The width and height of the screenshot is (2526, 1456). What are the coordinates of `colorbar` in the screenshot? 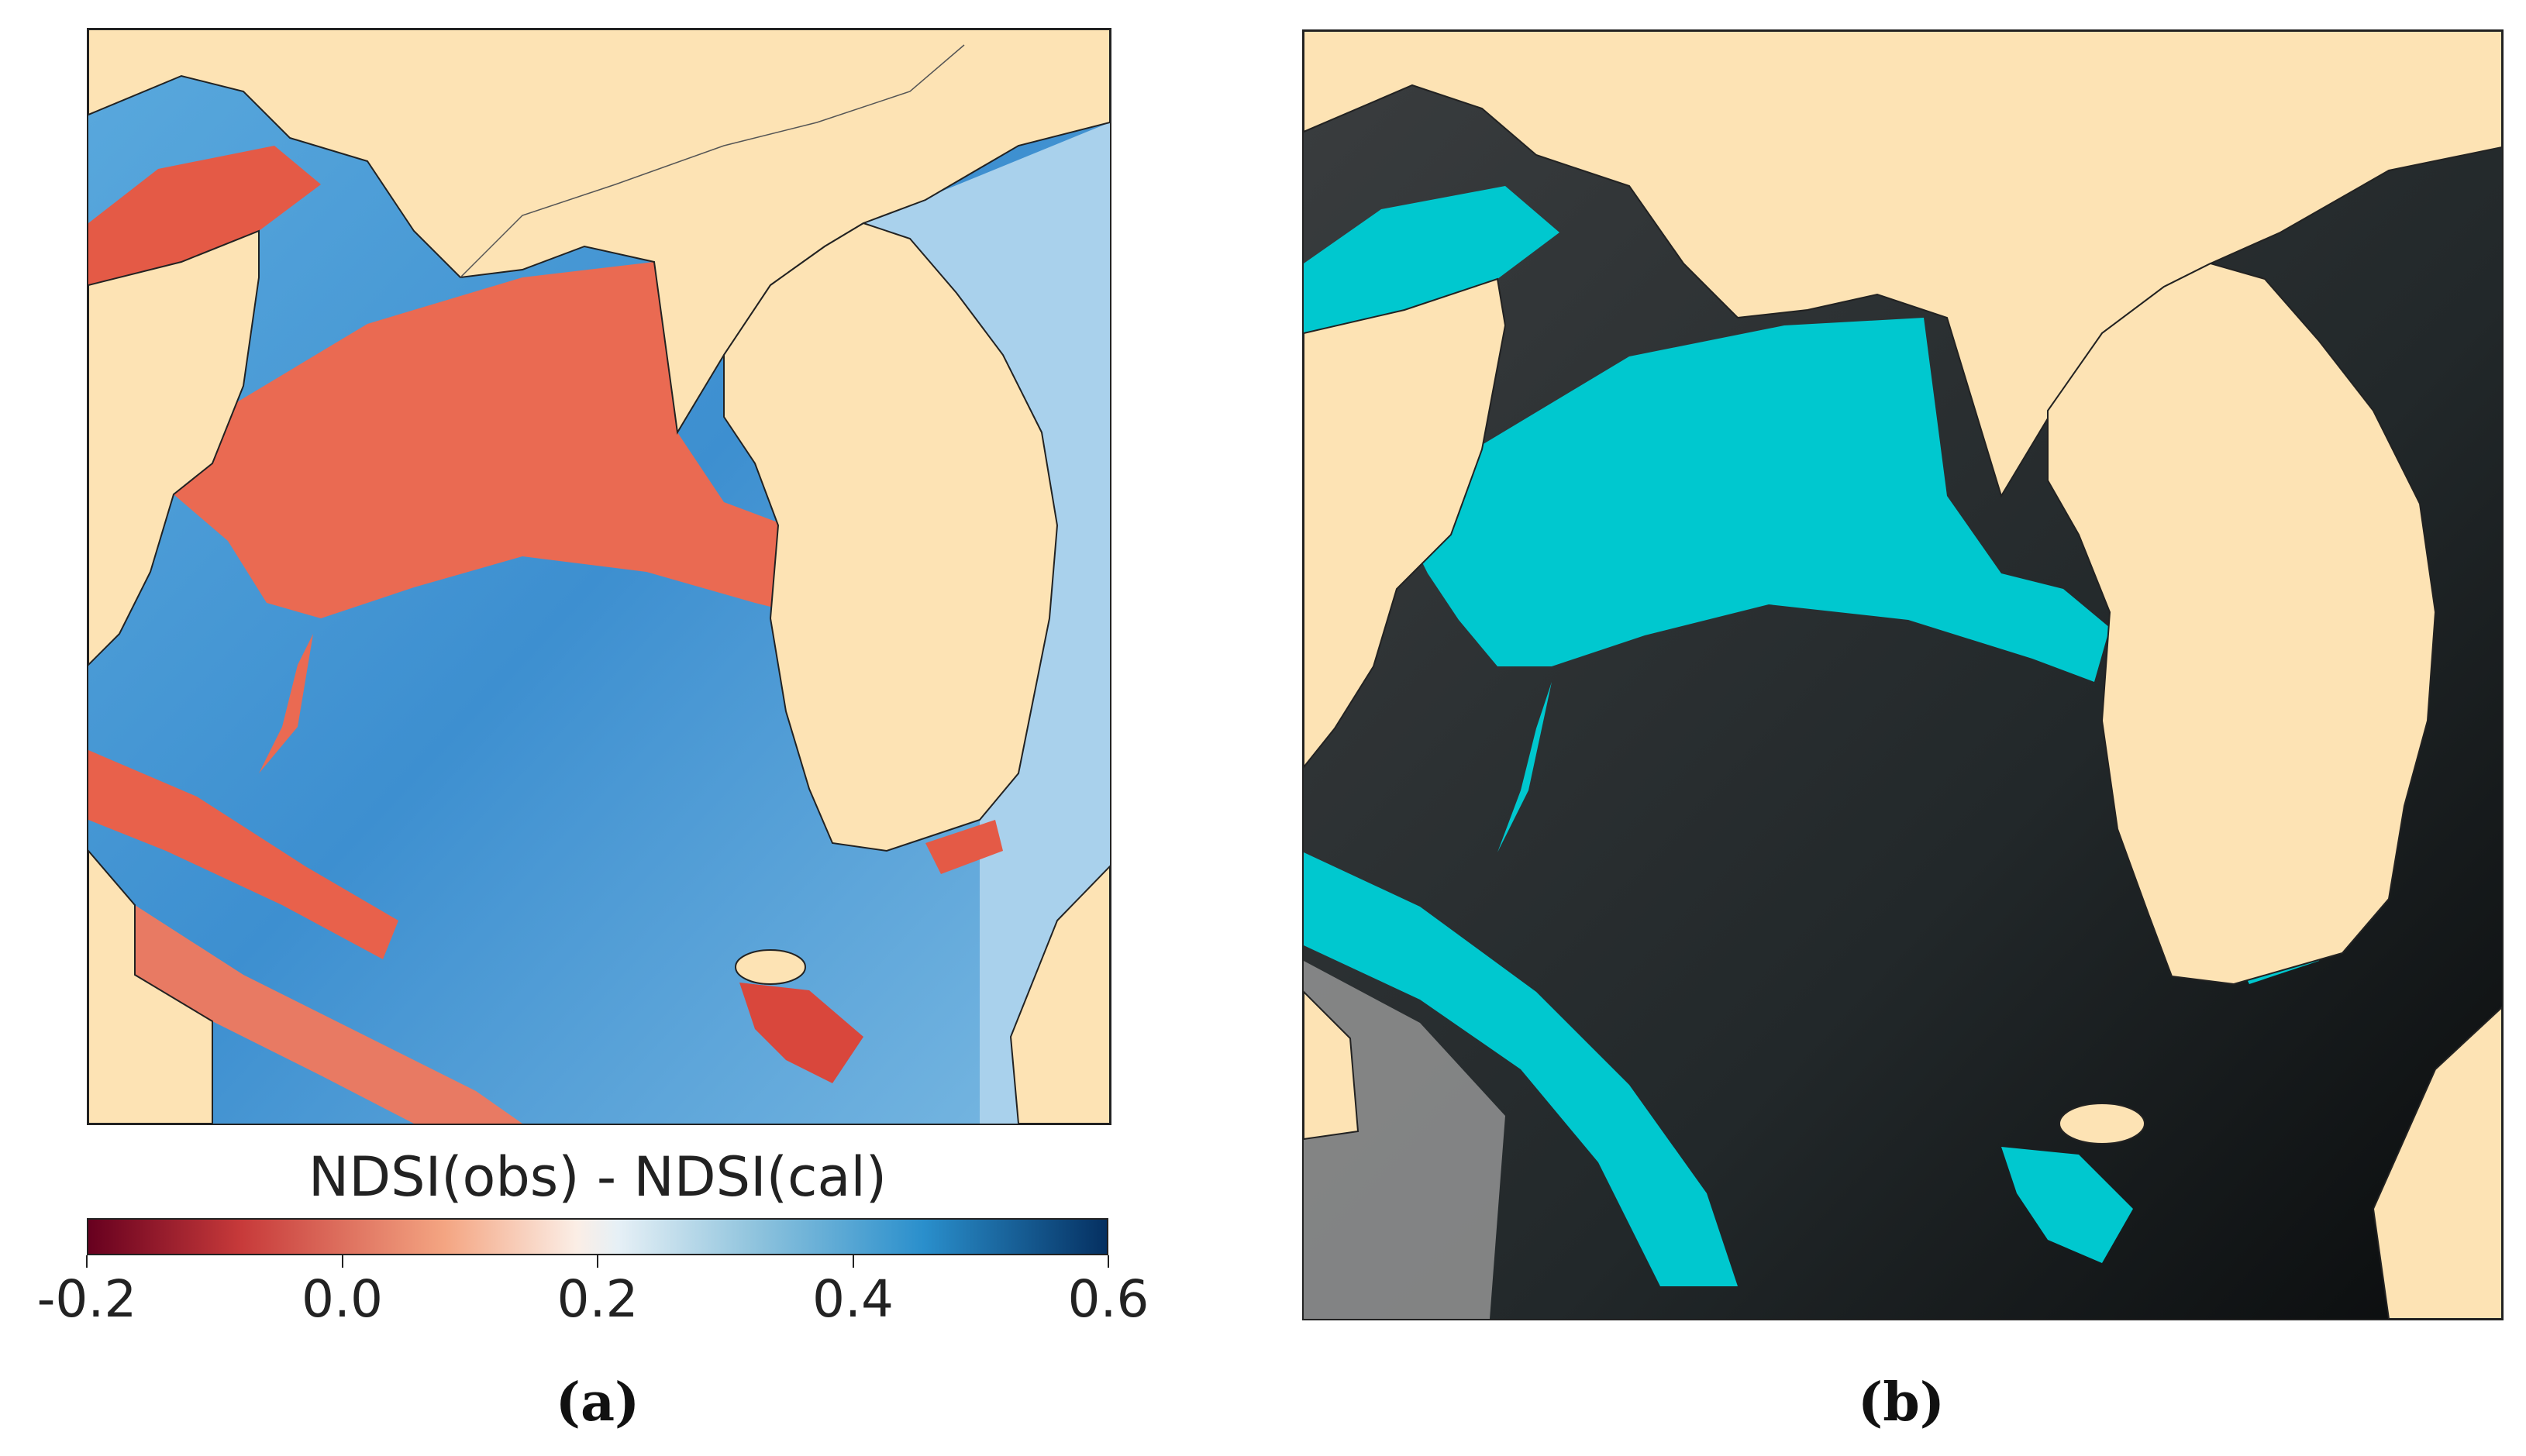 It's located at (597, 1236).